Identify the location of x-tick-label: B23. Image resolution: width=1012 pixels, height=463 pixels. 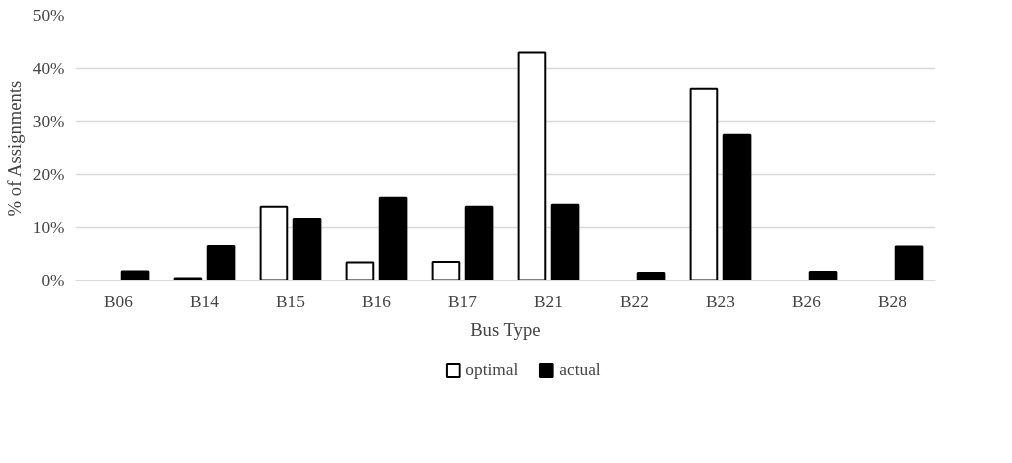
(720, 301).